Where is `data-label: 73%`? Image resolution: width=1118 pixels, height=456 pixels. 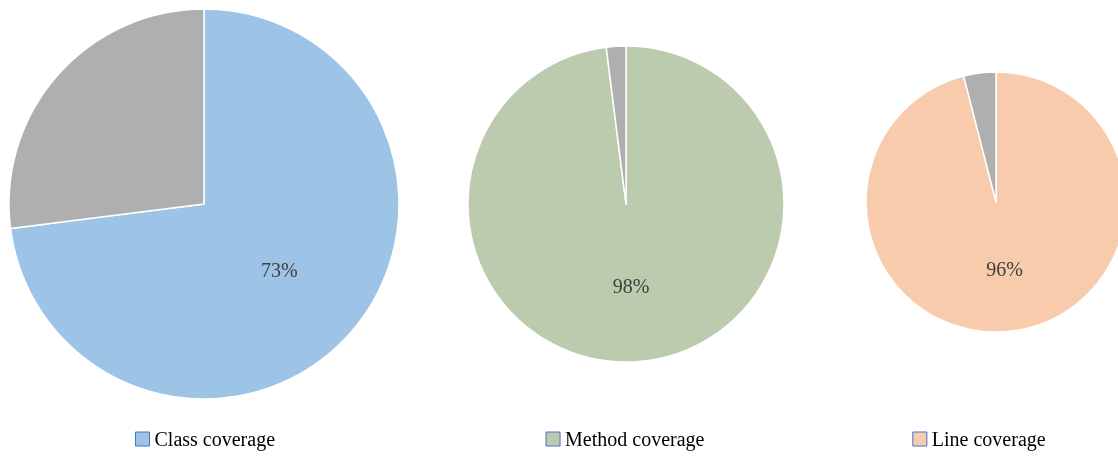
data-label: 73% is located at coordinates (279, 270).